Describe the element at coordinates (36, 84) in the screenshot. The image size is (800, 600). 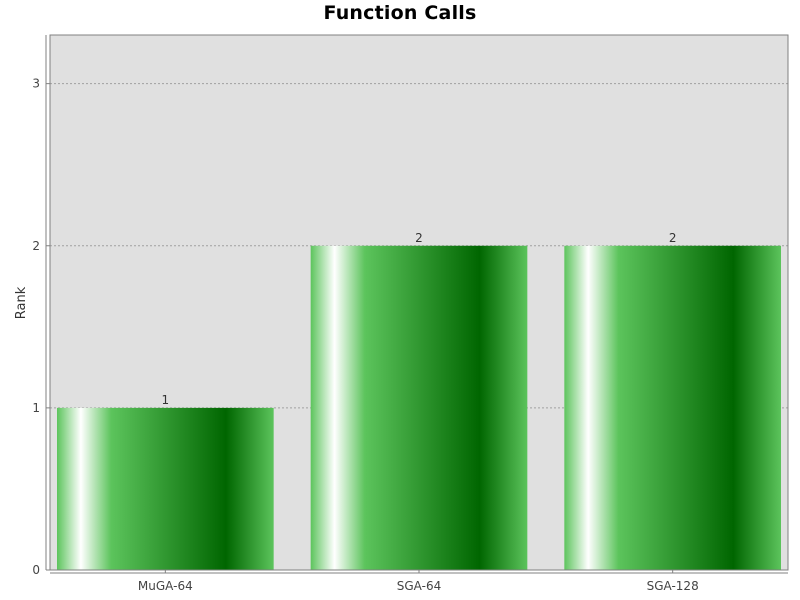
I see `y-tick-label-3: 3` at that location.